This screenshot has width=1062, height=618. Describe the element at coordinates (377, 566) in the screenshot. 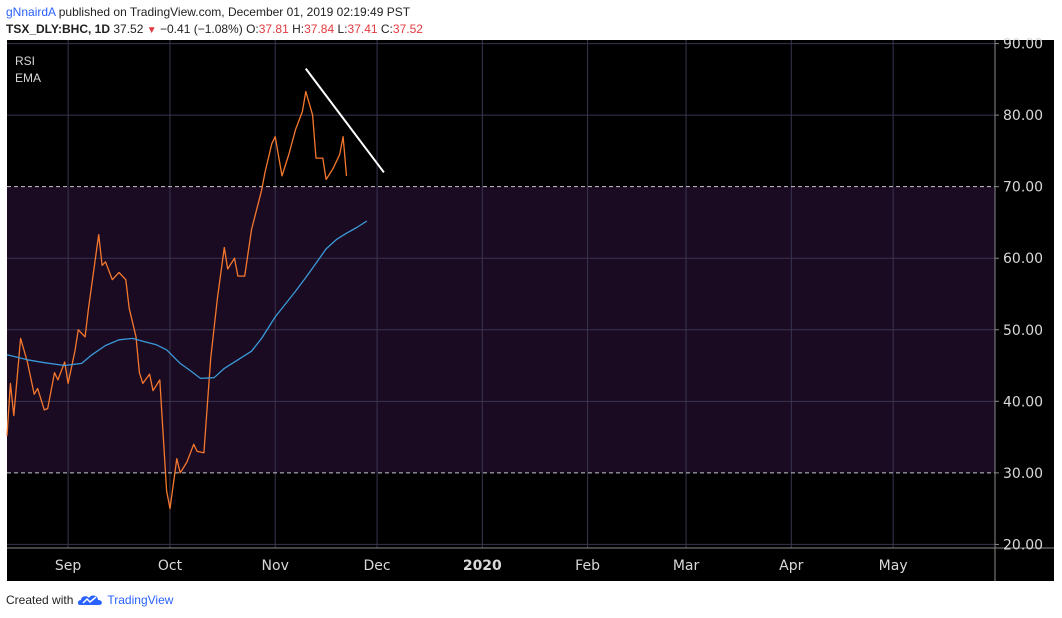

I see `x-tick-label: Dec` at that location.